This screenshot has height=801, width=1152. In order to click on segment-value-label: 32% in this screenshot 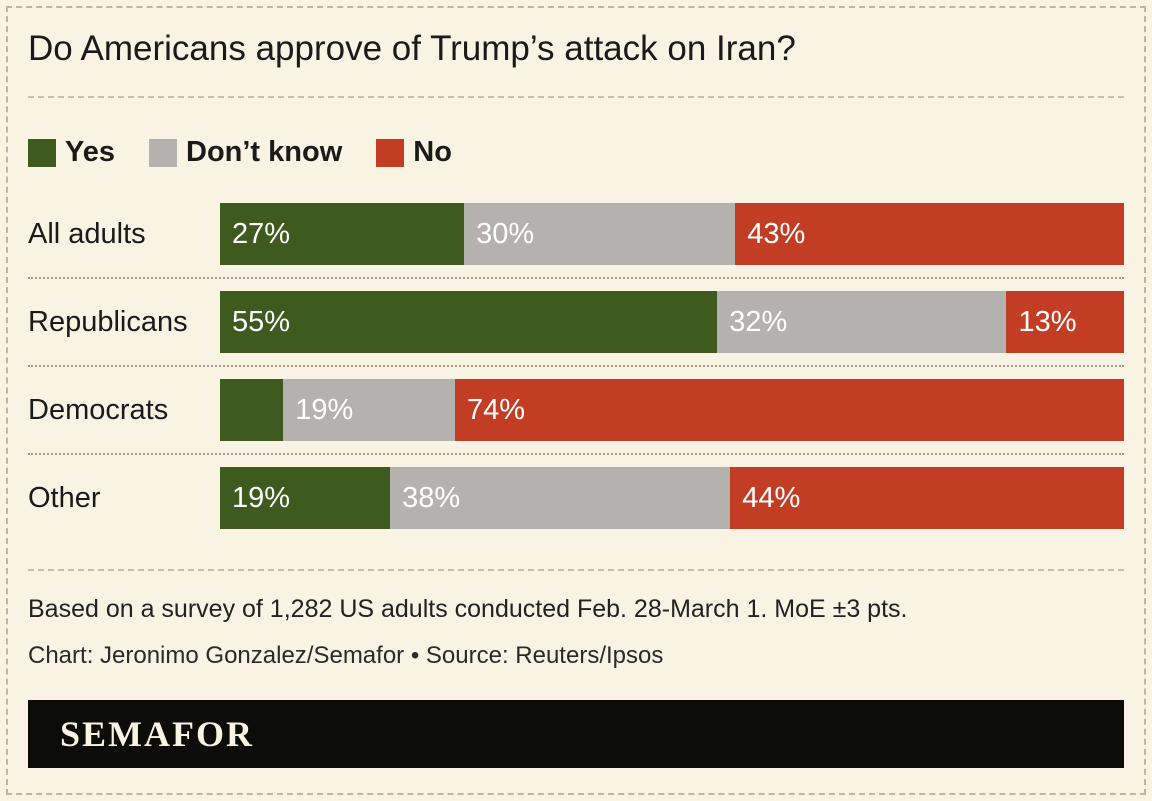, I will do `click(758, 321)`.